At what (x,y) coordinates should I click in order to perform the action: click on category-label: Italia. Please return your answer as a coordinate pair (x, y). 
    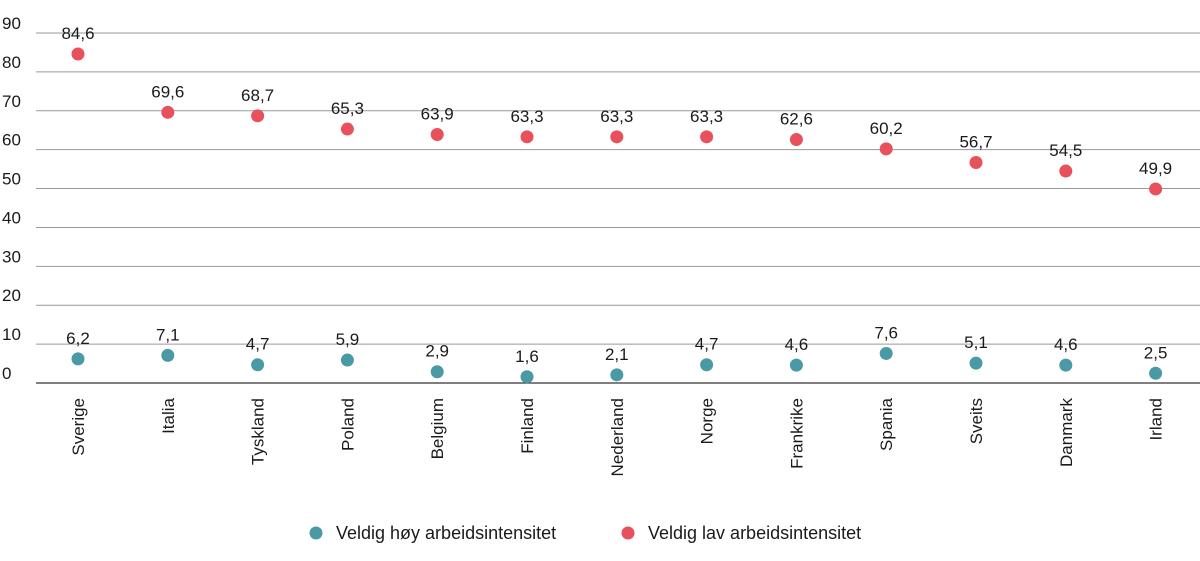
    Looking at the image, I should click on (168, 415).